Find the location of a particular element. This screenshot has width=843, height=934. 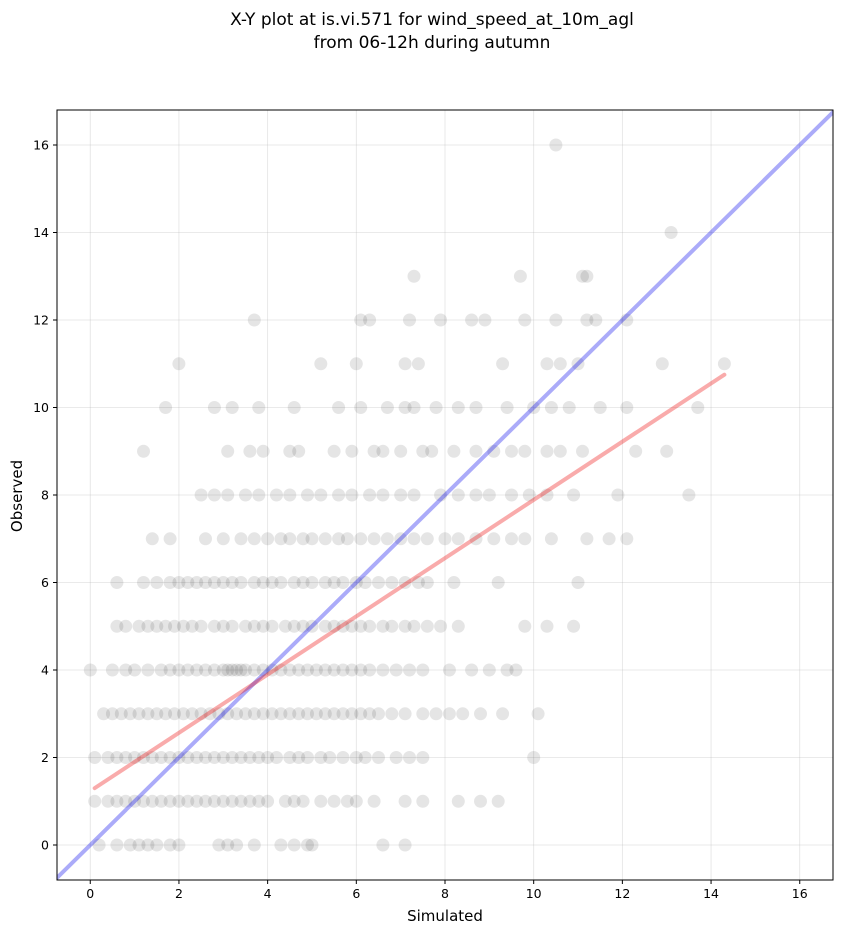

y-tick-label: 10 is located at coordinates (41, 407).